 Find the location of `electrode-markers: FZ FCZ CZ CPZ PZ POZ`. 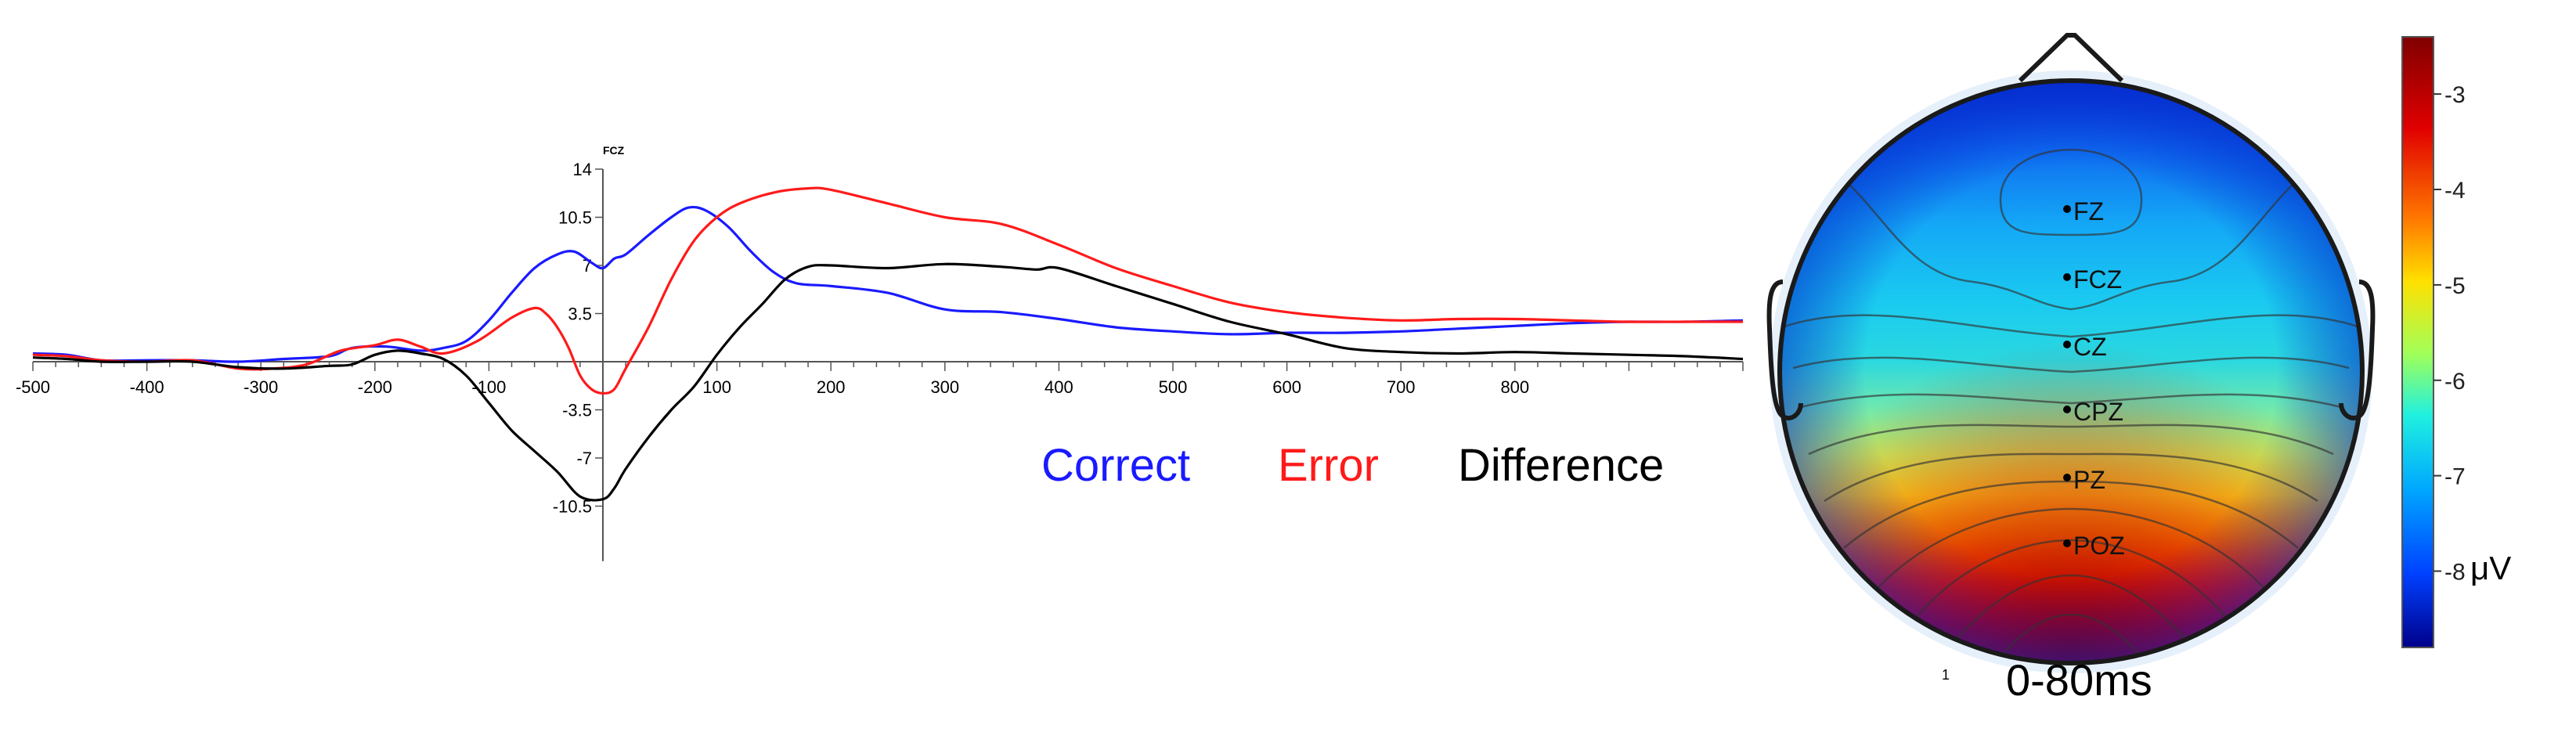

electrode-markers: FZ FCZ CZ CPZ PZ POZ is located at coordinates (2094, 378).